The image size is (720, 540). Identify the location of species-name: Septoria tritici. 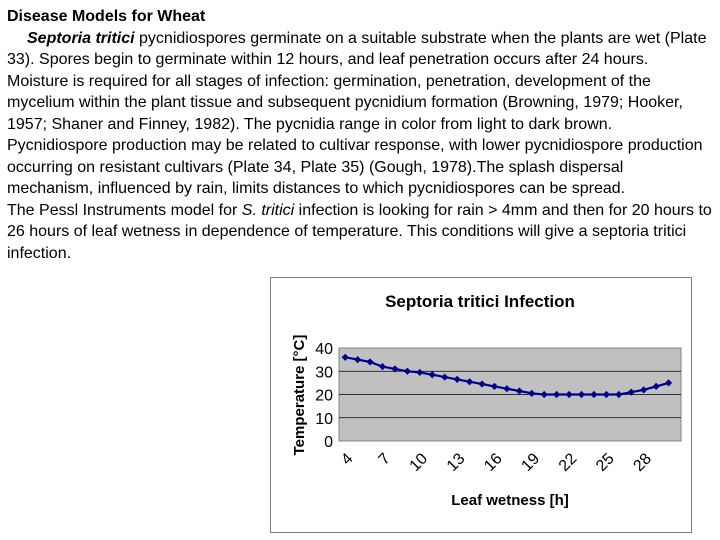
(81, 38).